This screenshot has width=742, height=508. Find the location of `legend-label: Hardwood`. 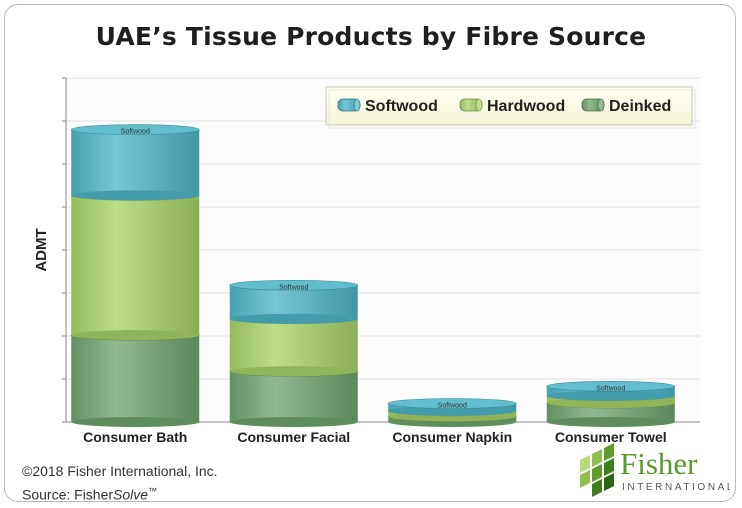

legend-label: Hardwood is located at coordinates (526, 106).